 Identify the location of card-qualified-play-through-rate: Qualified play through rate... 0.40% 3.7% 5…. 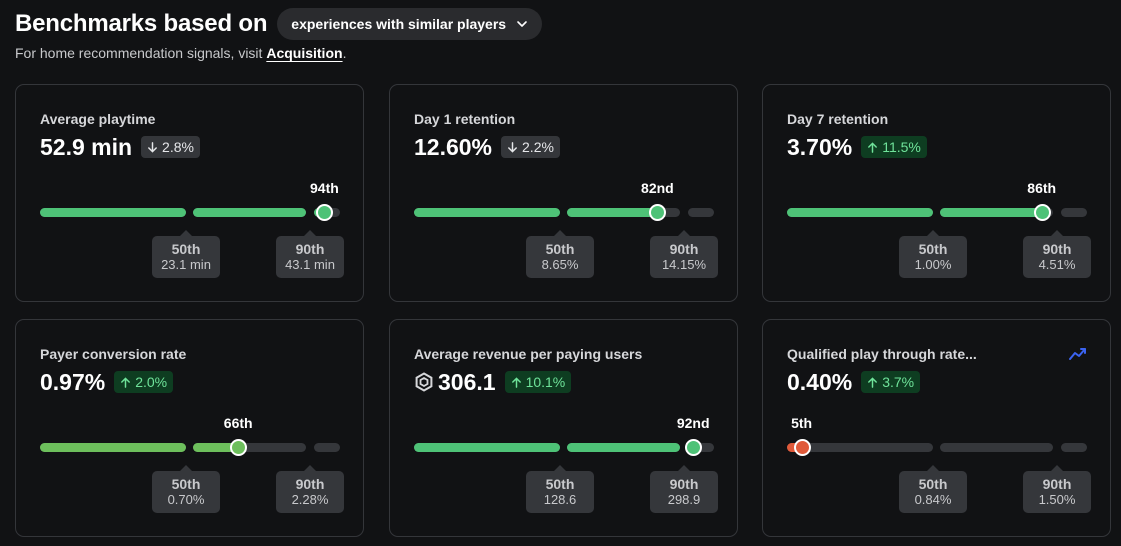
(936, 428).